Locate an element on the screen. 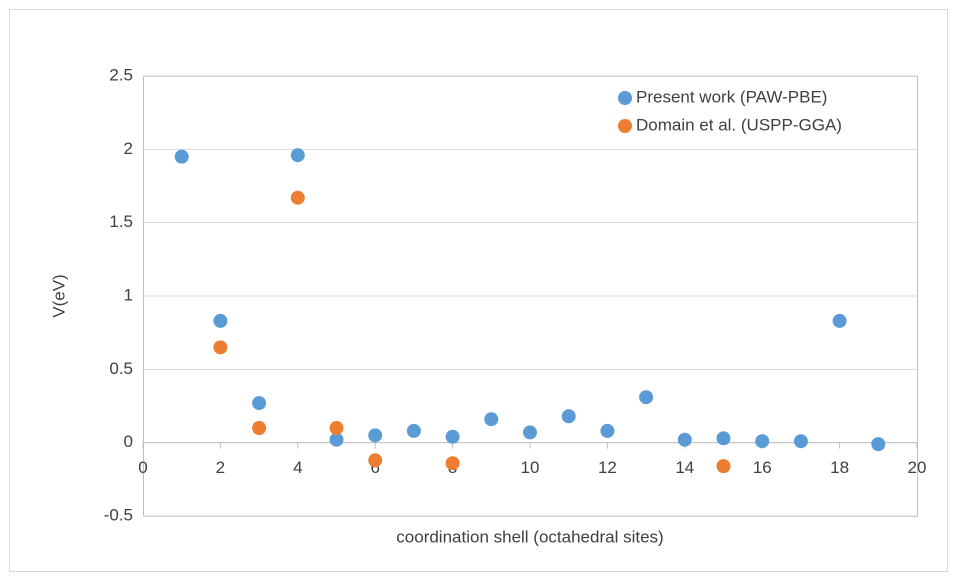 This screenshot has width=957, height=581. y-tick-label: 2 is located at coordinates (128, 148).